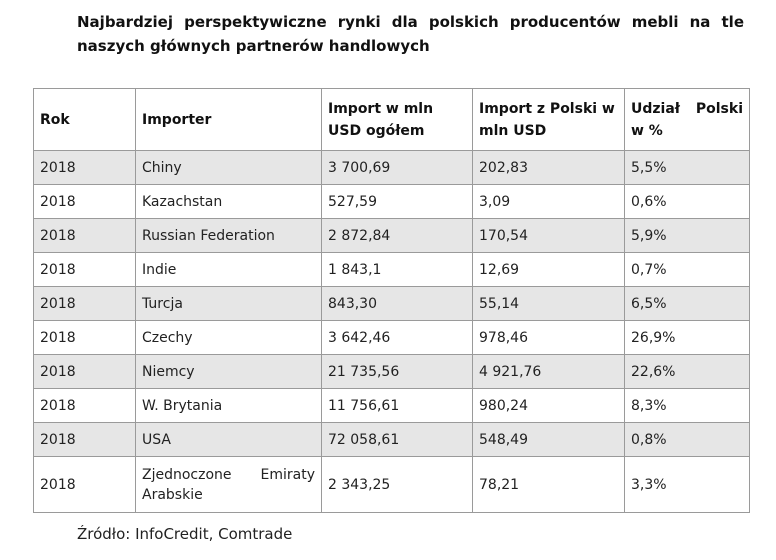  What do you see at coordinates (397, 119) in the screenshot?
I see `header-import-total: Import w mln USD ogółem` at bounding box center [397, 119].